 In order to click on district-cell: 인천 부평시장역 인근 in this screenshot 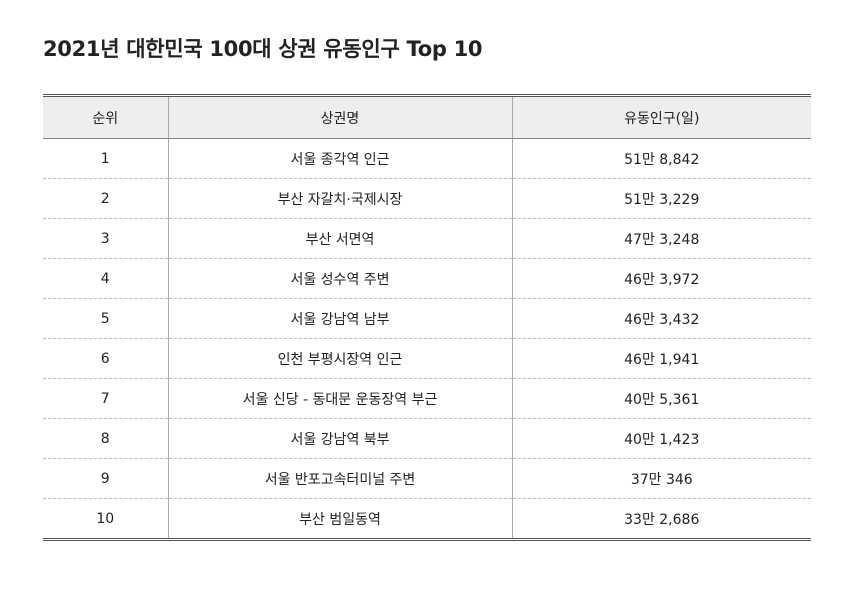, I will do `click(339, 358)`.